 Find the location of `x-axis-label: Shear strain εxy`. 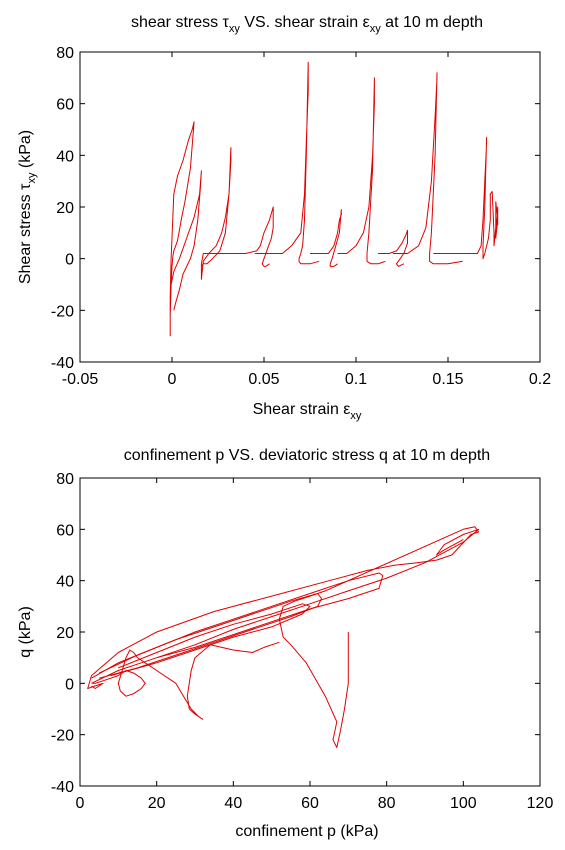

x-axis-label: Shear strain εxy is located at coordinates (307, 411).